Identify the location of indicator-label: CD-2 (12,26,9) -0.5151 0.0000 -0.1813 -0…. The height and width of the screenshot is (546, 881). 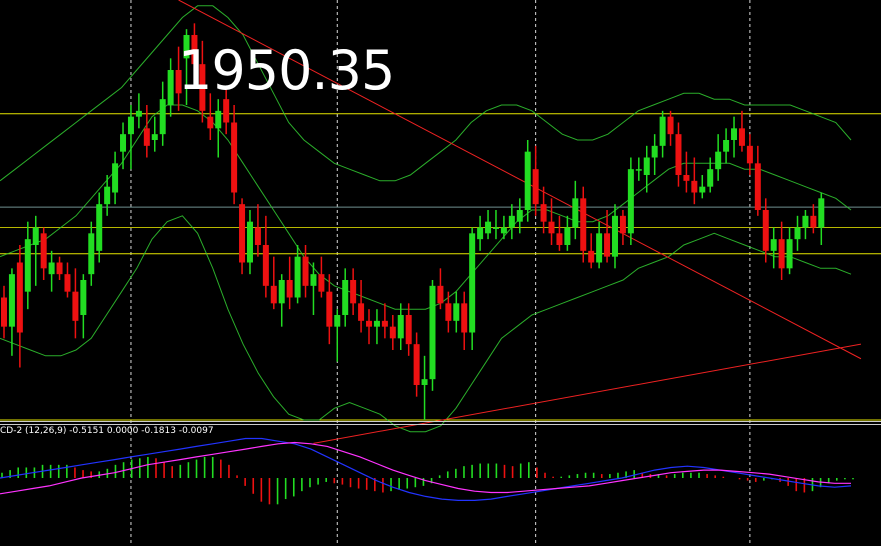
(107, 431).